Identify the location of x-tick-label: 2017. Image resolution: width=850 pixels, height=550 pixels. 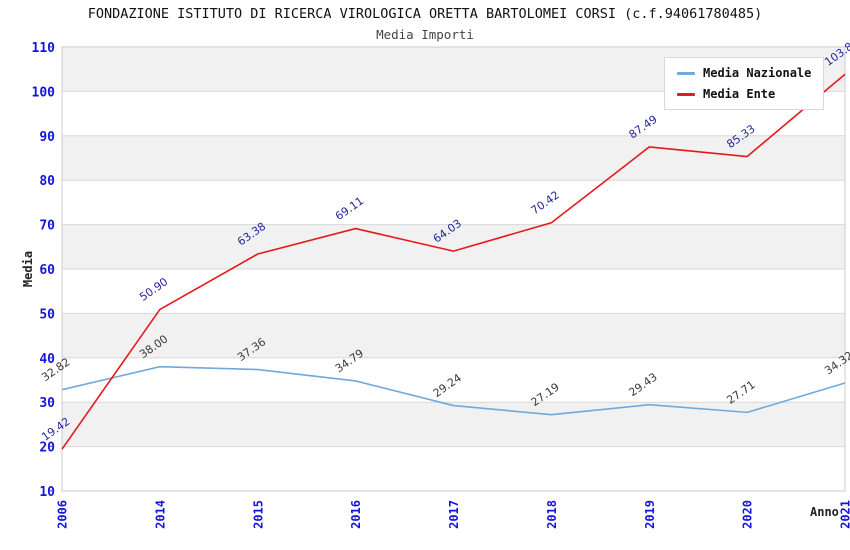
(454, 514).